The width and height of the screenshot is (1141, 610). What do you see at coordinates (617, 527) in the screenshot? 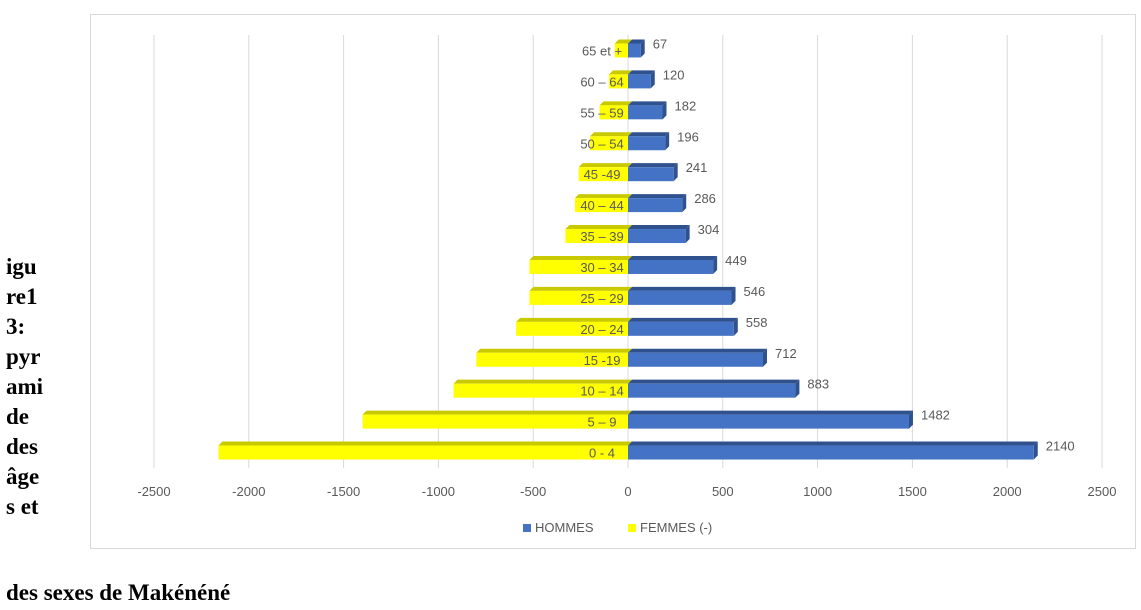
I see `legend: HOMMES FEMMES (-)` at bounding box center [617, 527].